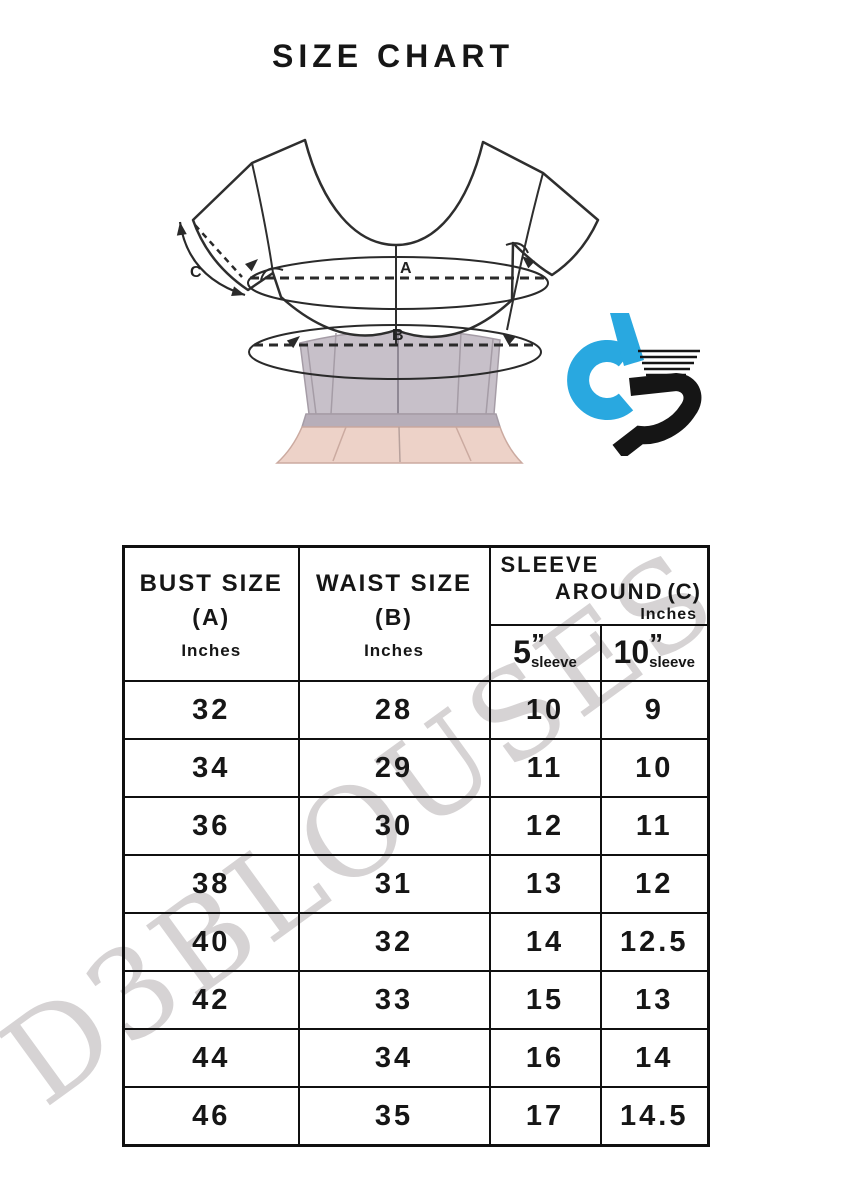 This screenshot has height=1191, width=850. Describe the element at coordinates (394, 884) in the screenshot. I see `size-cell: 31` at that location.